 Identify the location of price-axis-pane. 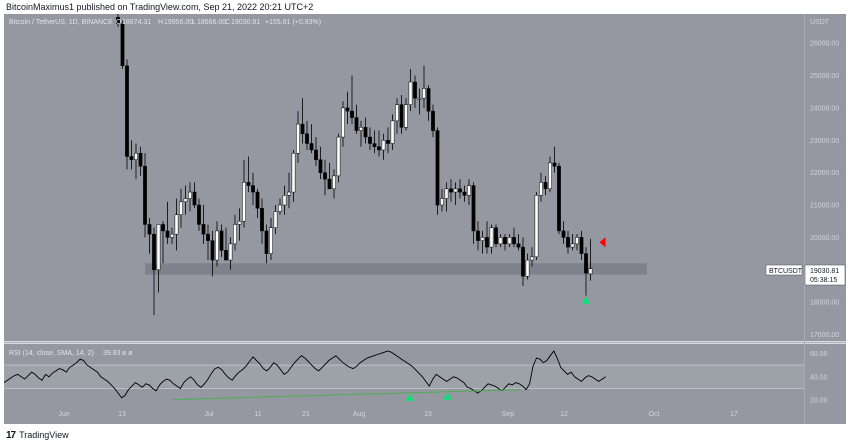
(825, 177).